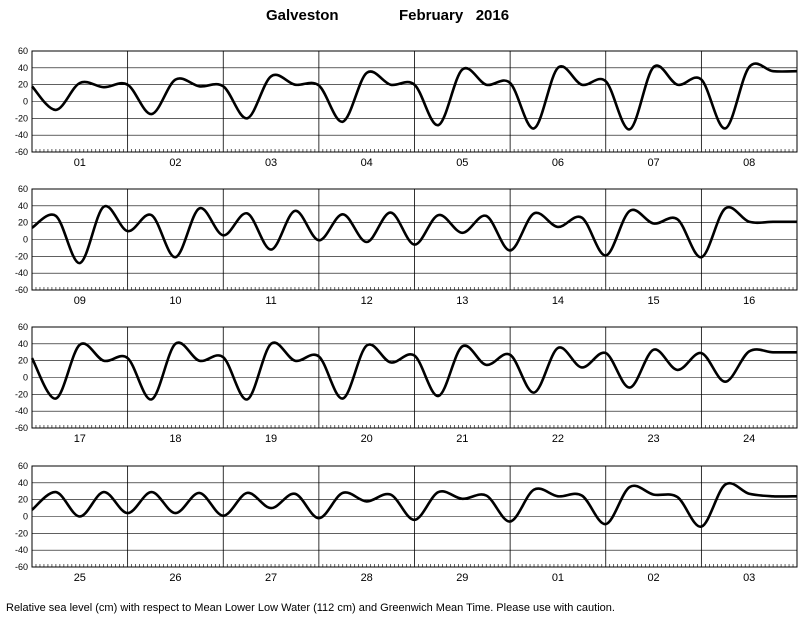 The width and height of the screenshot is (800, 618). I want to click on day-label: 12, so click(367, 301).